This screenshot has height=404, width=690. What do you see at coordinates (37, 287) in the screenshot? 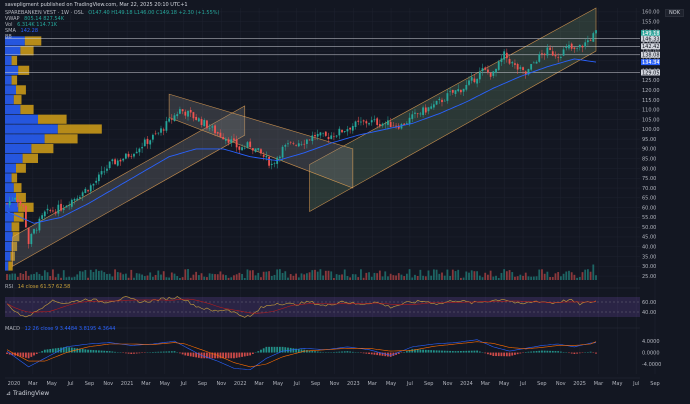
I see `rsi-legend: RSI 14 close 61.57 62.58` at bounding box center [37, 287].